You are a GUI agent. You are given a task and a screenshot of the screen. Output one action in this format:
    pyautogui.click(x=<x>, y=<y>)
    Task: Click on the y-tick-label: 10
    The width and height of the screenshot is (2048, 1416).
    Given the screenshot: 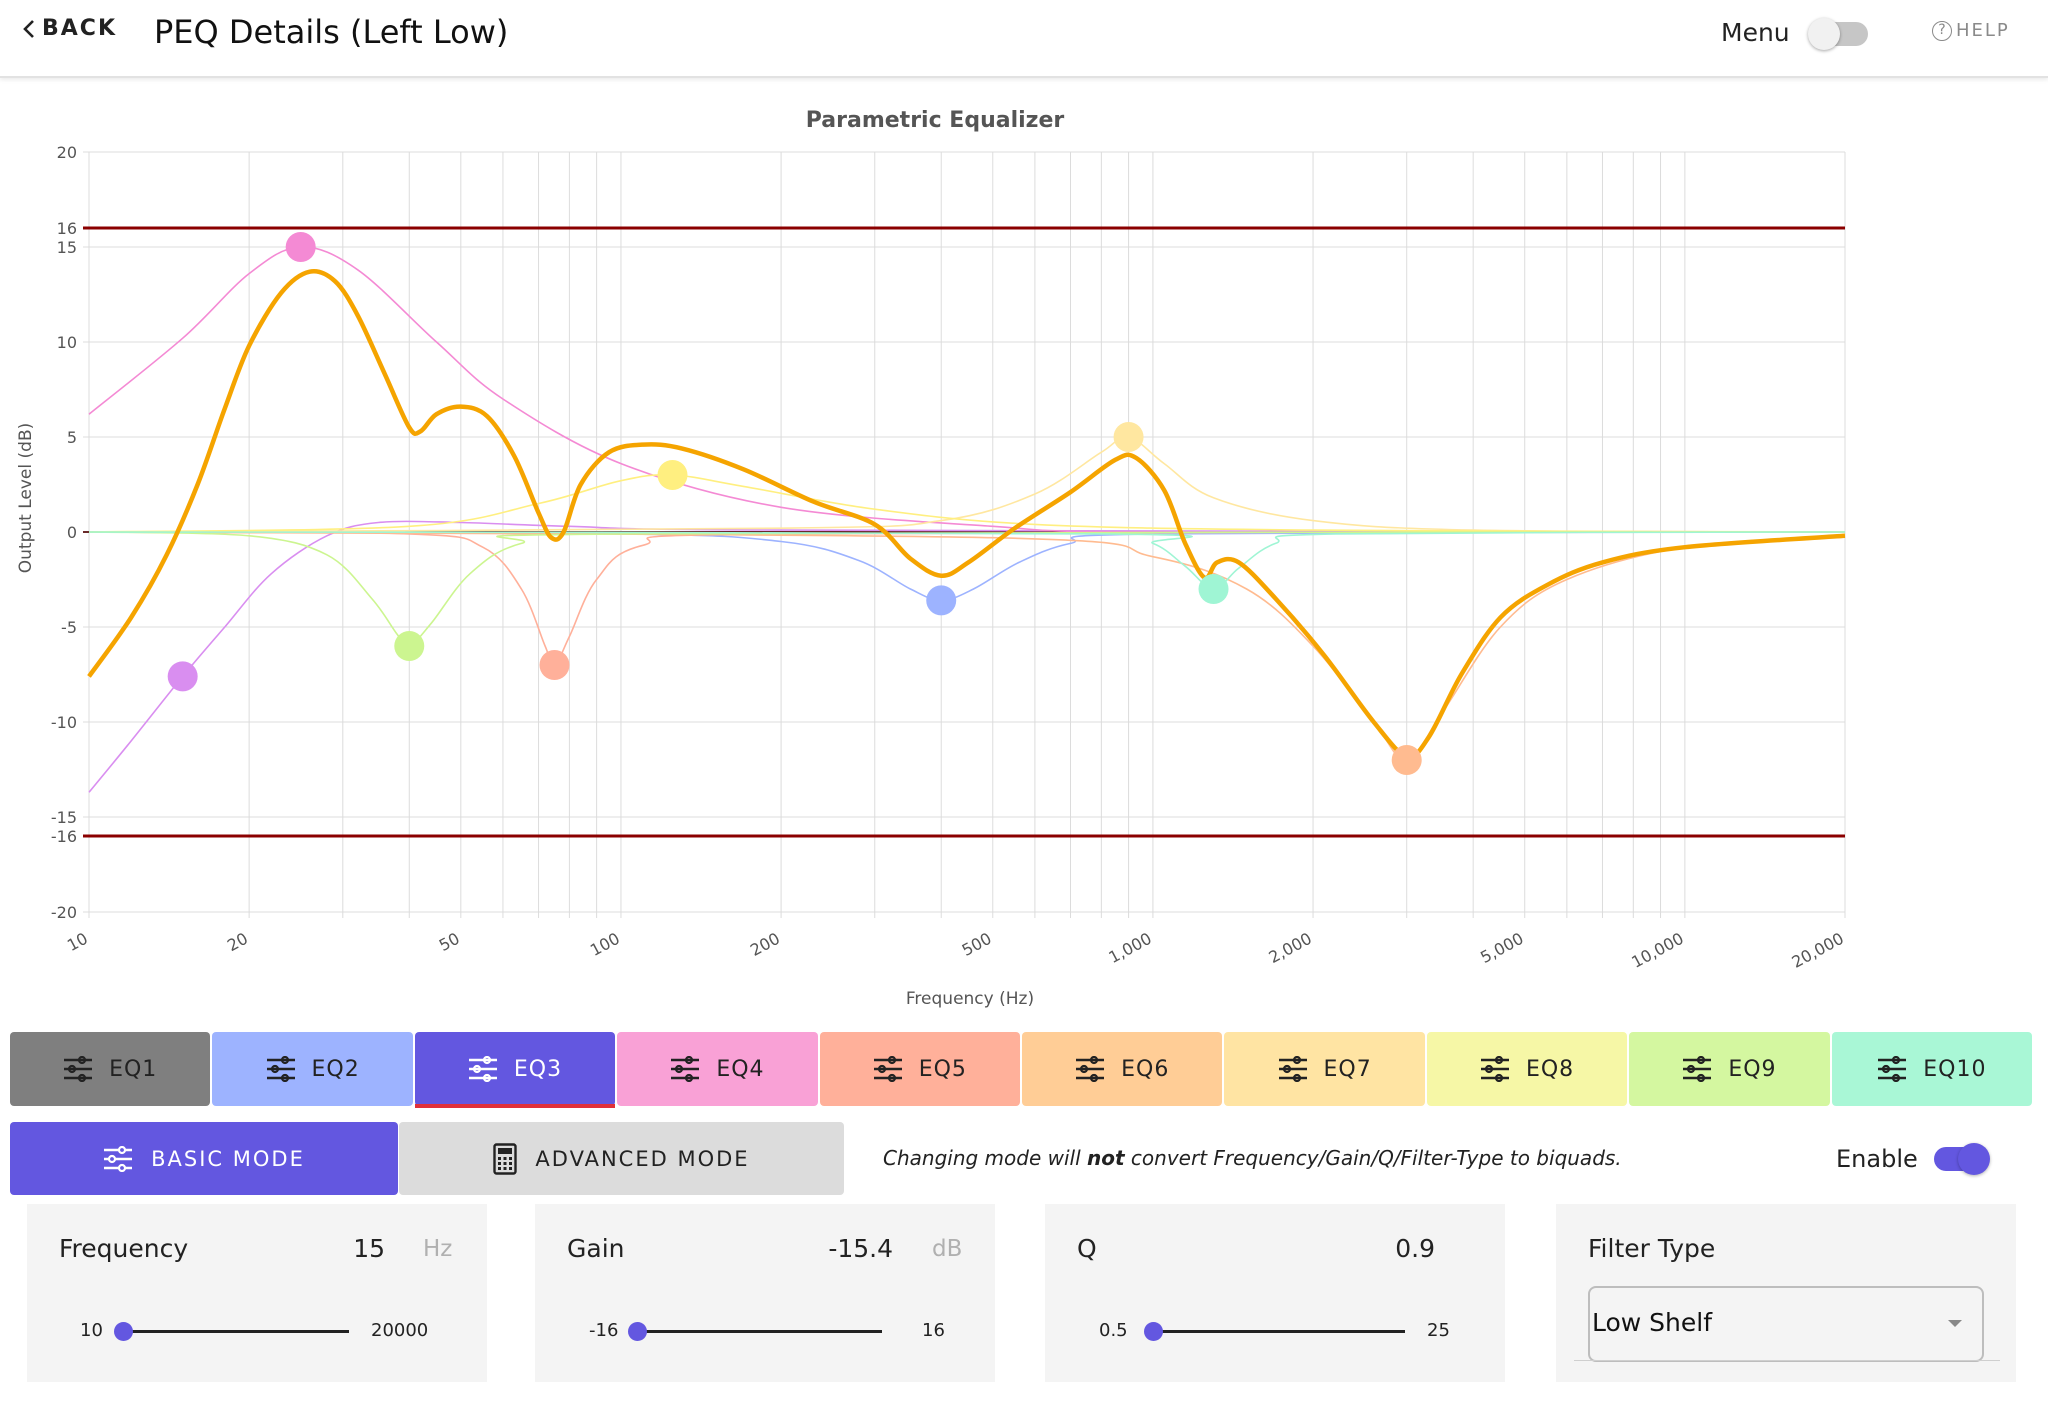 What is the action you would take?
    pyautogui.click(x=67, y=342)
    